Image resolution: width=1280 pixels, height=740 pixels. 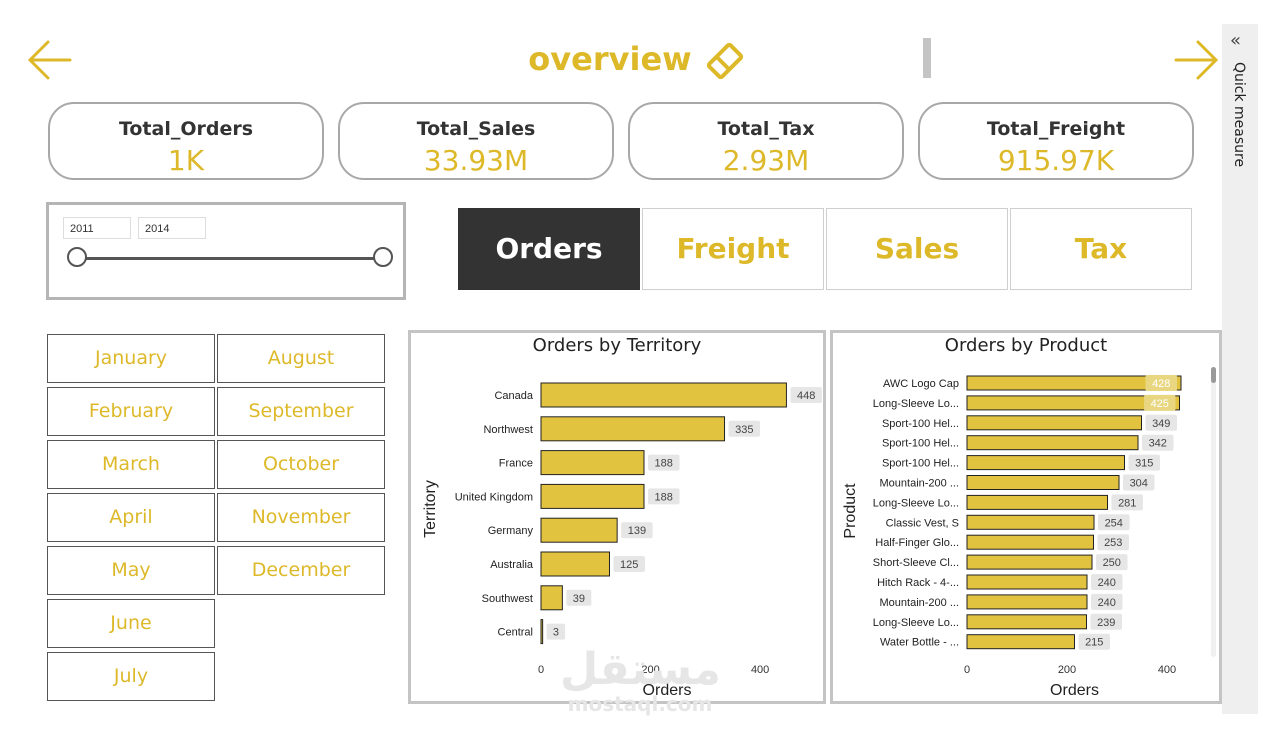 I want to click on data-label: 125, so click(x=629, y=565).